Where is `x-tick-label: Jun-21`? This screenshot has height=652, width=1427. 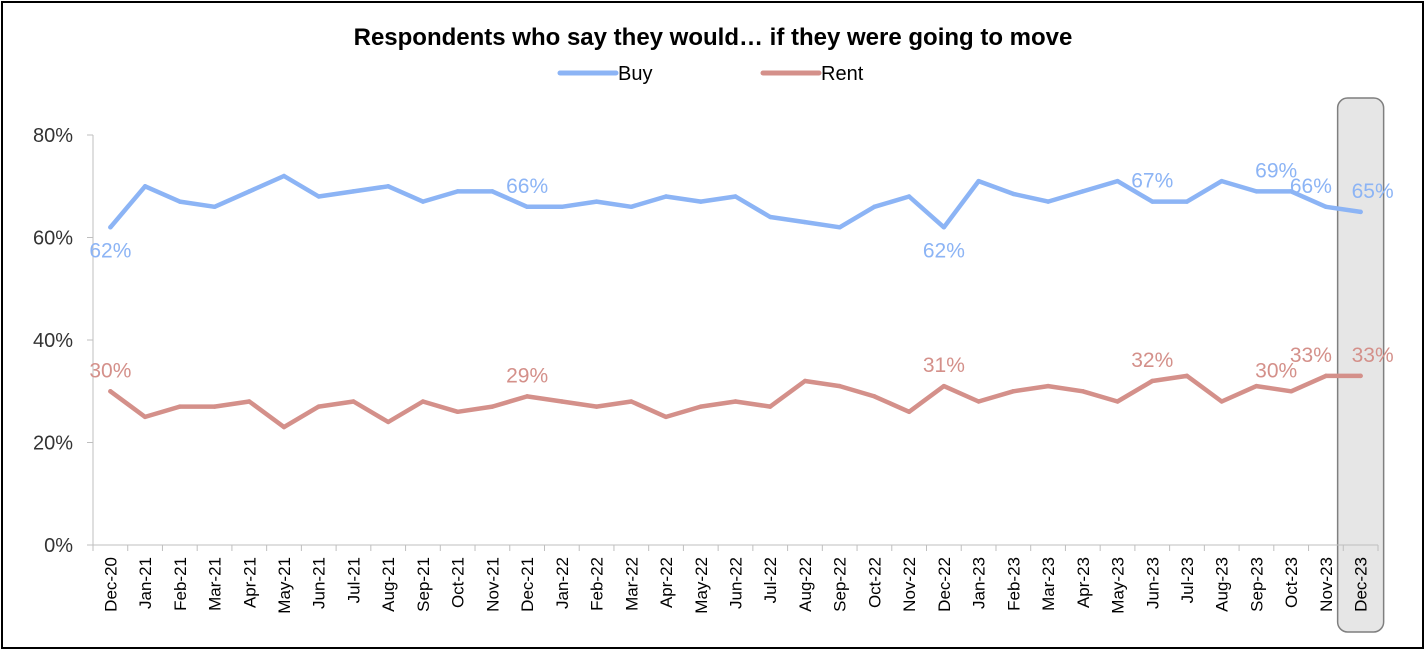
x-tick-label: Jun-21 is located at coordinates (319, 583).